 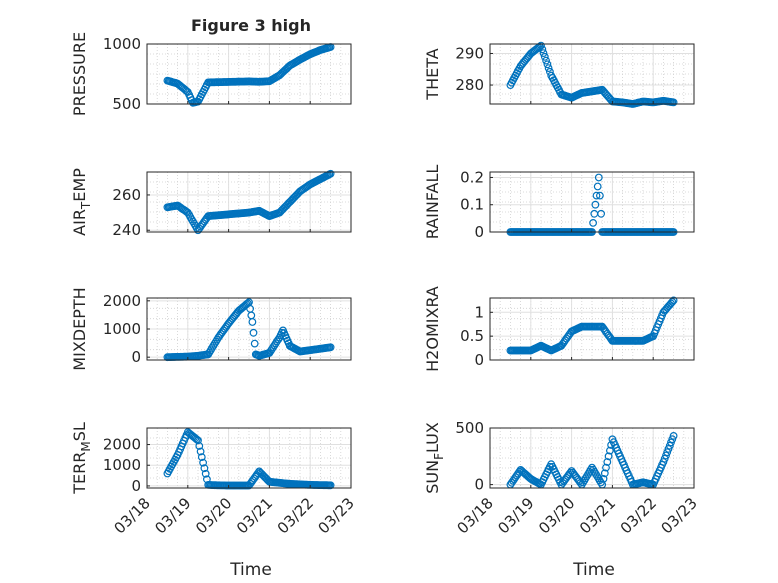 What do you see at coordinates (469, 53) in the screenshot?
I see `y-tick-label: 290` at bounding box center [469, 53].